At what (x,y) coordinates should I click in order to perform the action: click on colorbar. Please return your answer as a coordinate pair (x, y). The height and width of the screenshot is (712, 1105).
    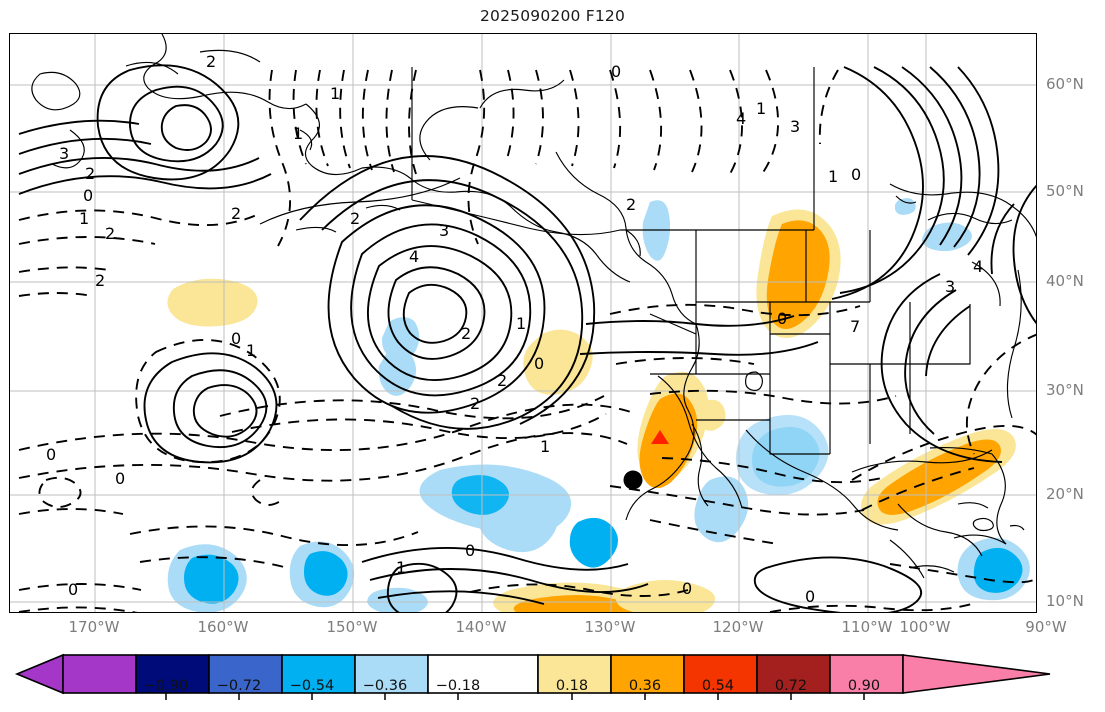
    Looking at the image, I should click on (552, 680).